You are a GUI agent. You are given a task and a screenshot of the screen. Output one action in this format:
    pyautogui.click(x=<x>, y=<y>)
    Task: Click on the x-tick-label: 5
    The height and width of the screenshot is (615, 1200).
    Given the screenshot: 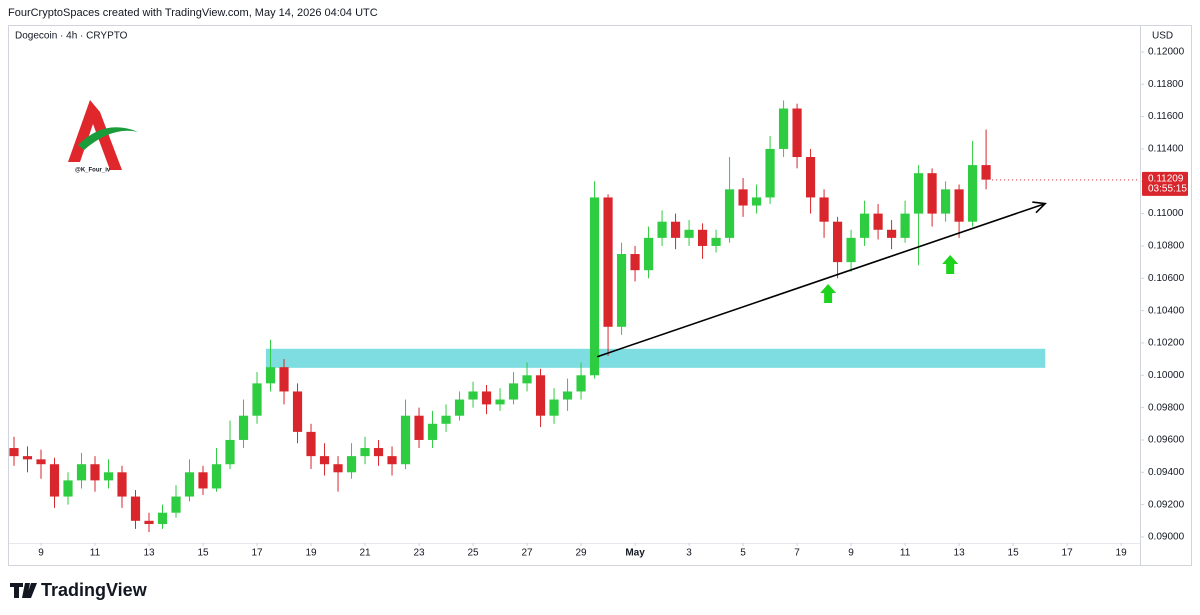 What is the action you would take?
    pyautogui.click(x=743, y=553)
    